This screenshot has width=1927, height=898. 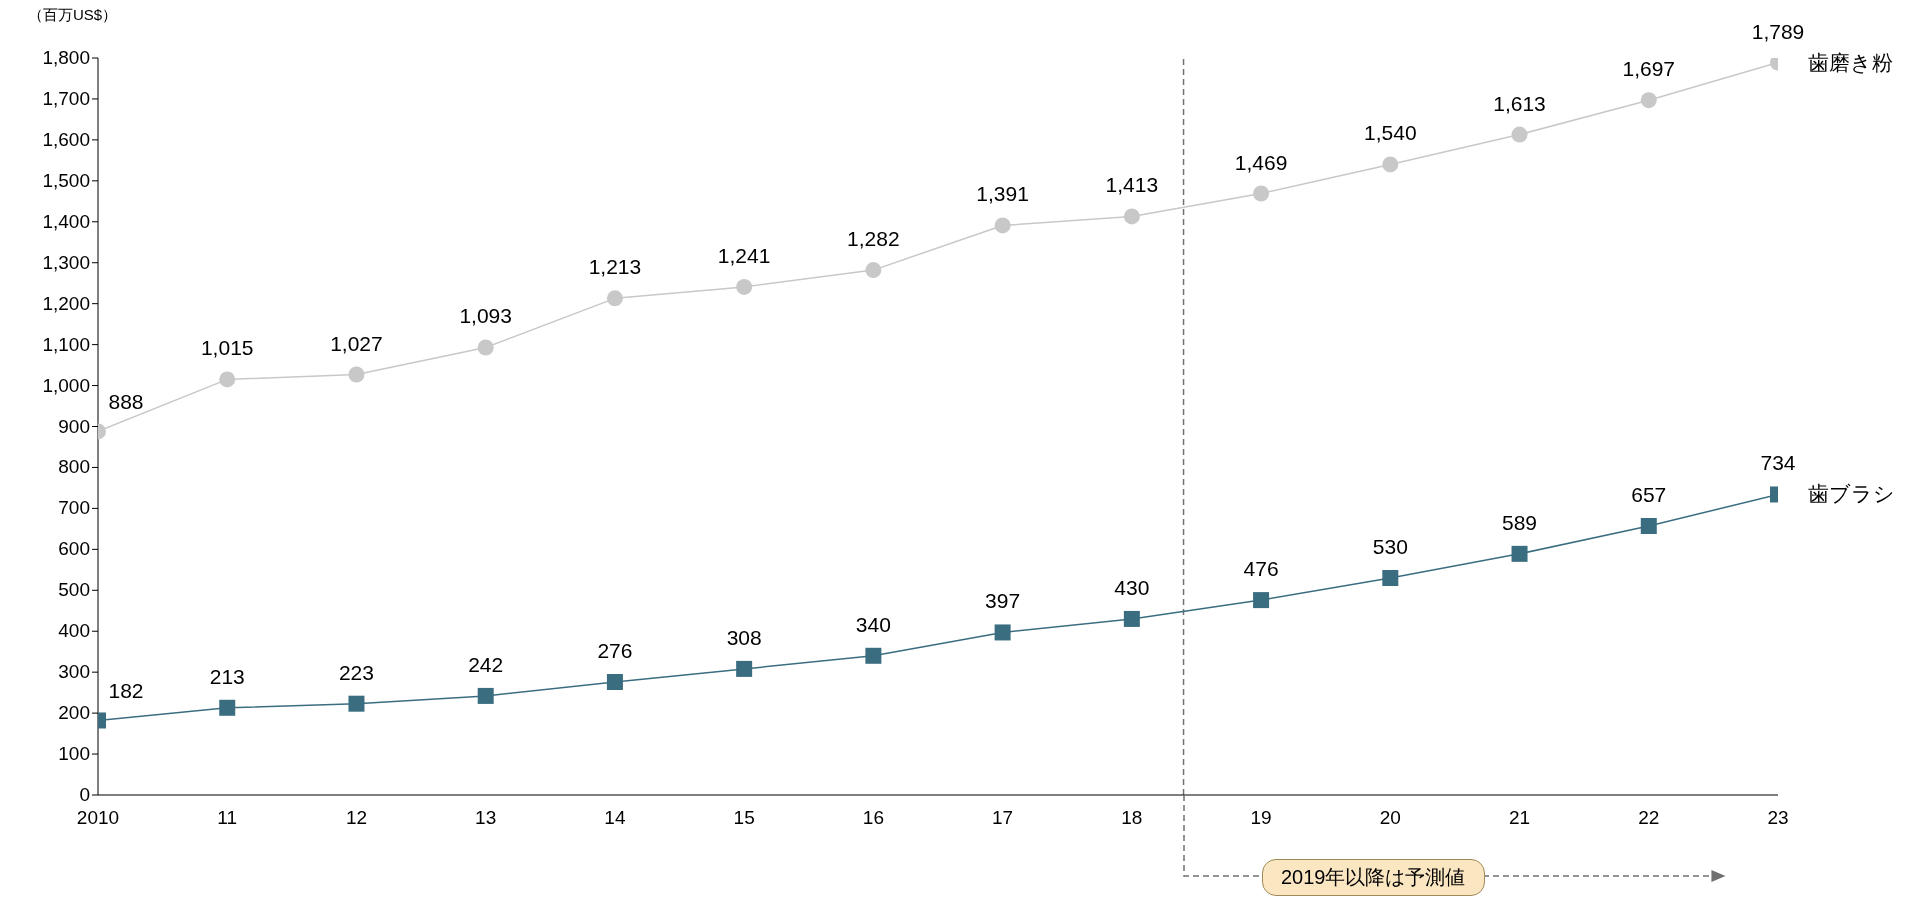 I want to click on data-label: 1,413, so click(x=1132, y=185).